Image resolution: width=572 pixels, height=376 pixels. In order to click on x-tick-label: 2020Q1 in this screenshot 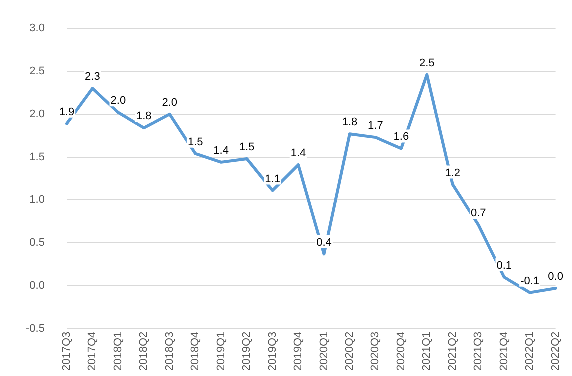, I will do `click(324, 352)`.